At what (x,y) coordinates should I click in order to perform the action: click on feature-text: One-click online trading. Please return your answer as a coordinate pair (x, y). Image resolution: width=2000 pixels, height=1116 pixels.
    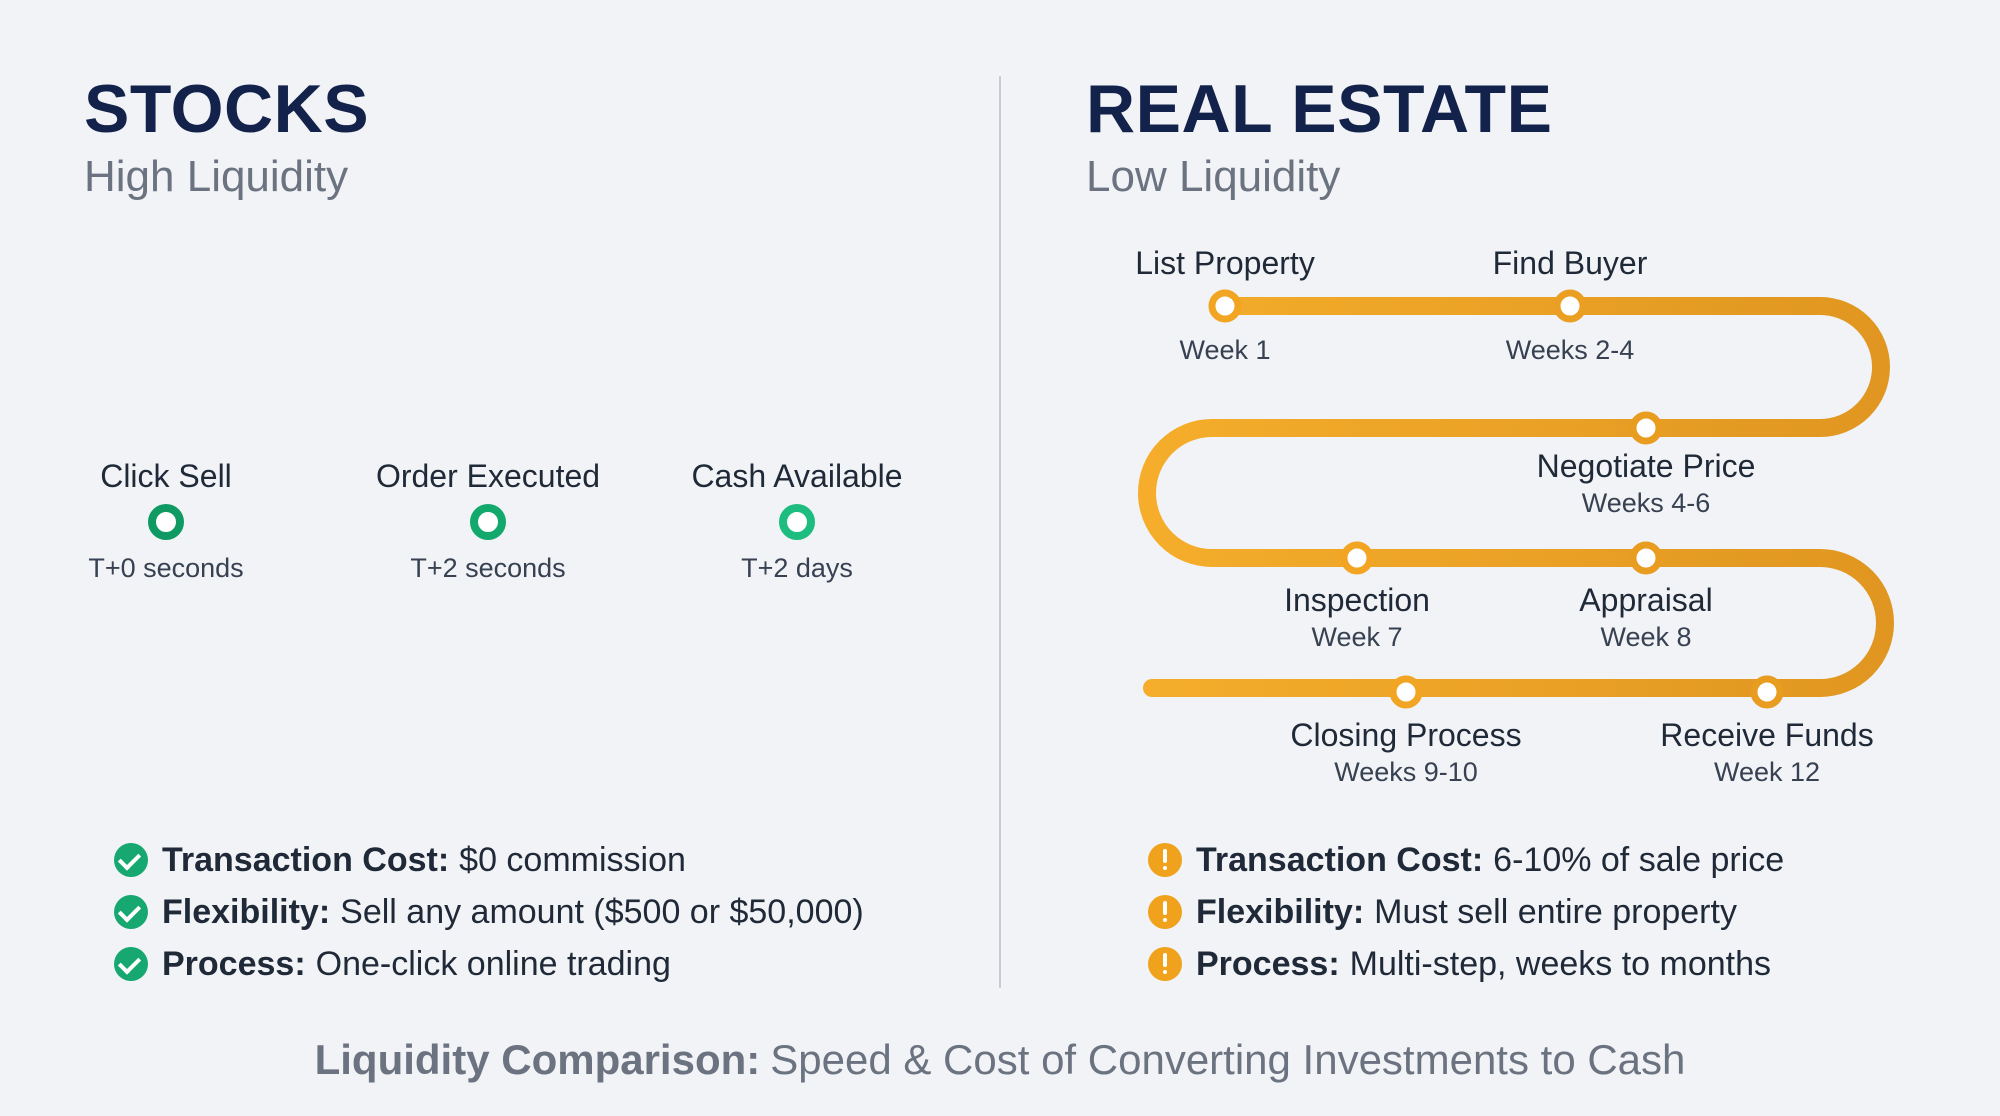
    Looking at the image, I should click on (493, 963).